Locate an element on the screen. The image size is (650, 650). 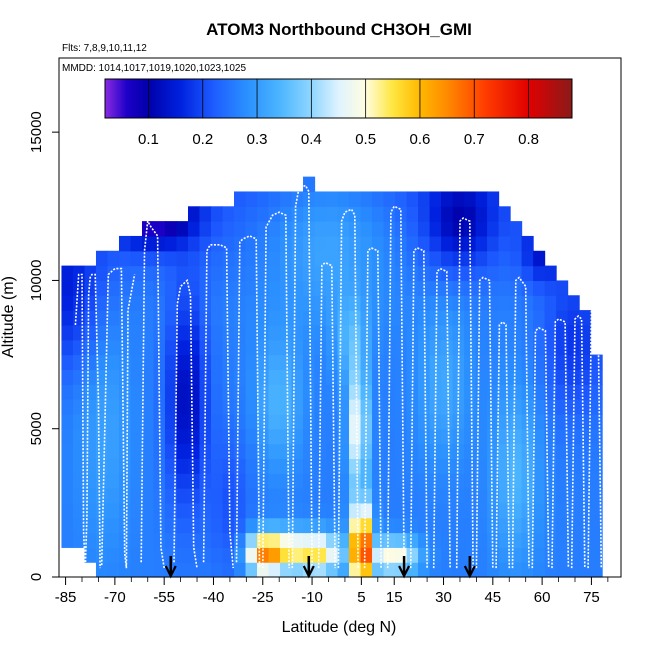
x-tick-label: 60 is located at coordinates (542, 597).